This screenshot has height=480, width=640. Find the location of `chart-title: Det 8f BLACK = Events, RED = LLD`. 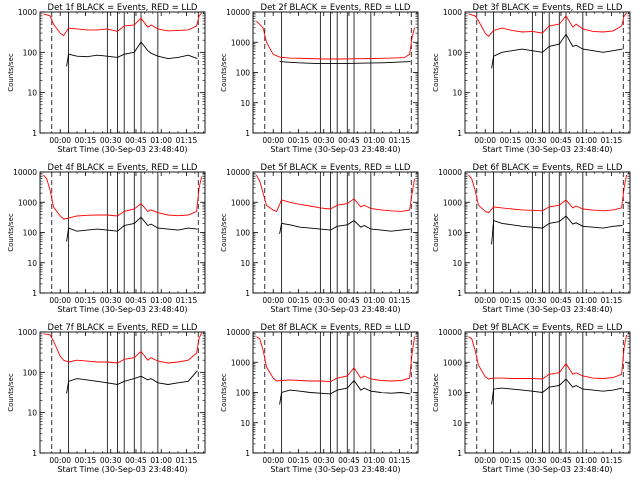

chart-title: Det 8f BLACK = Events, RED = LLD is located at coordinates (336, 328).